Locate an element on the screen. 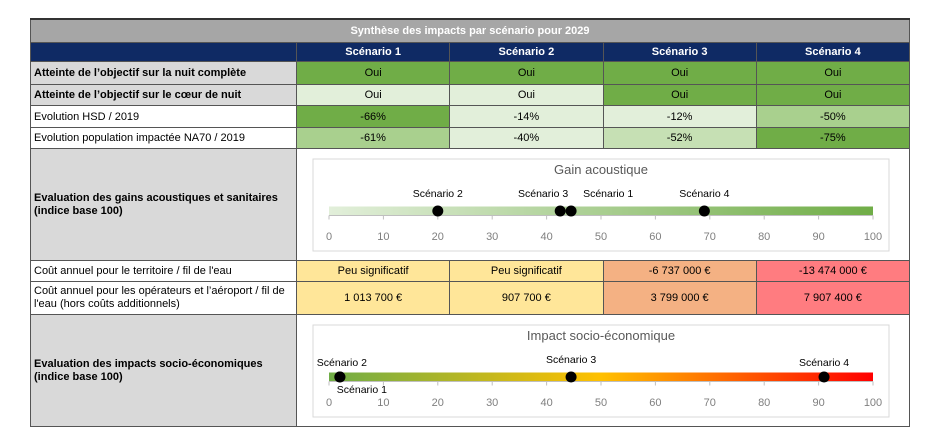 The width and height of the screenshot is (951, 438). cell: -75% is located at coordinates (833, 138).